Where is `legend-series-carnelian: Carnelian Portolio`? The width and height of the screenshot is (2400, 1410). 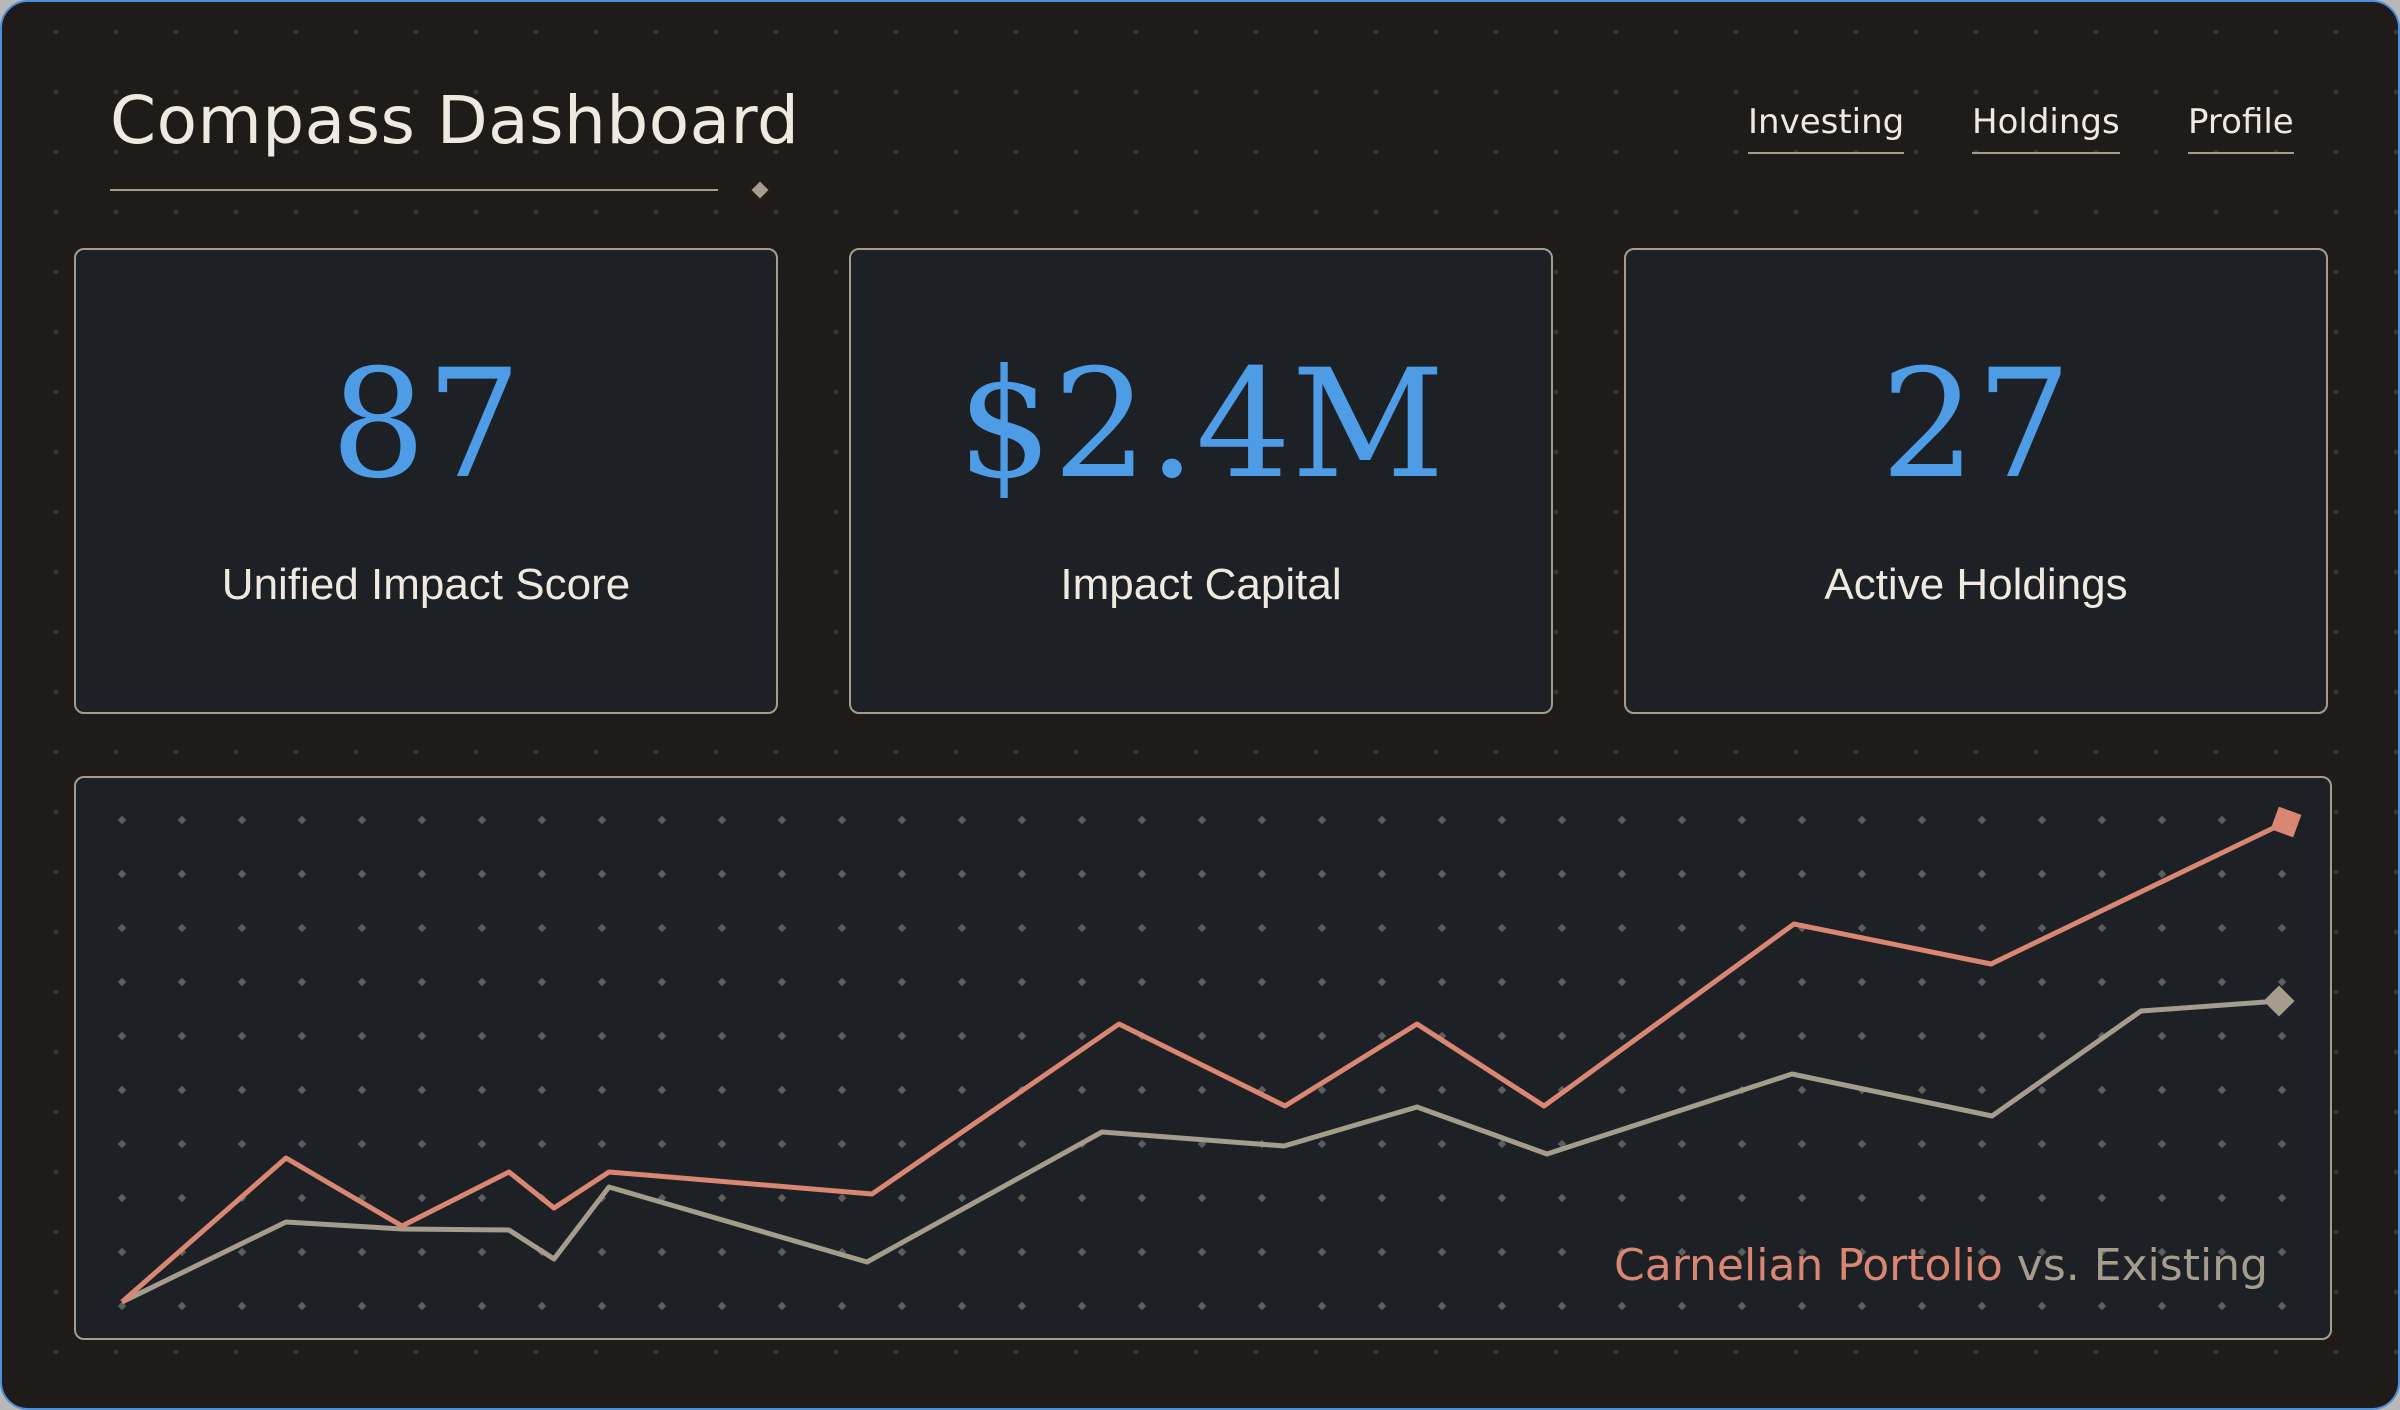
legend-series-carnelian: Carnelian Portolio is located at coordinates (1808, 1265).